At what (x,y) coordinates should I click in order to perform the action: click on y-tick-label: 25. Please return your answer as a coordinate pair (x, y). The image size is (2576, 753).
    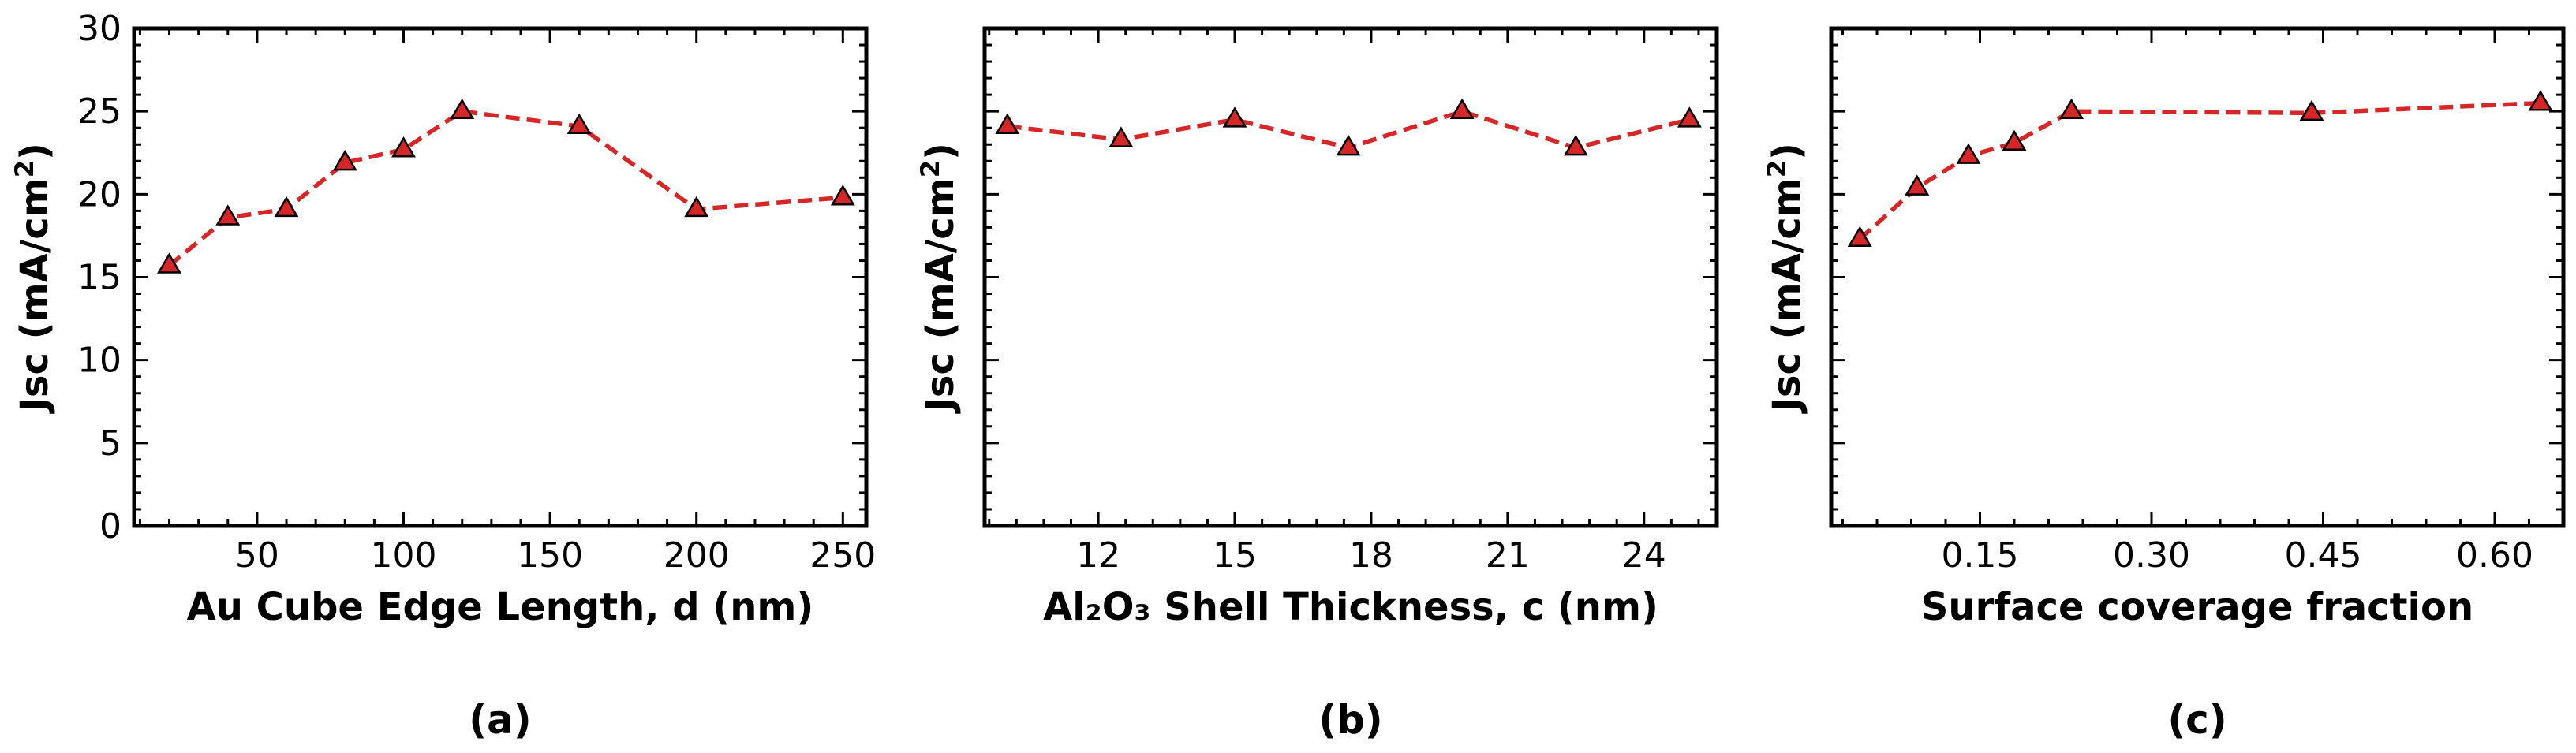
    Looking at the image, I should click on (99, 111).